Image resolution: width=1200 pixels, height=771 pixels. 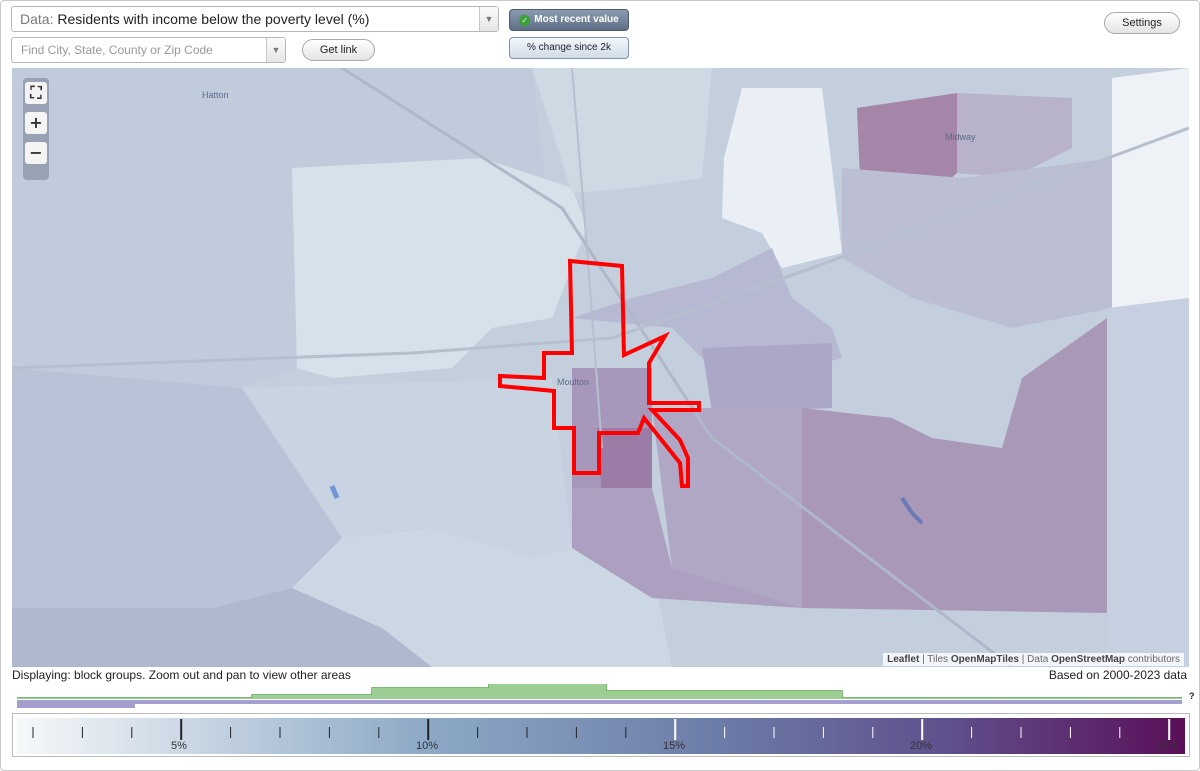 What do you see at coordinates (36, 93) in the screenshot?
I see `fullscreen-button: ⛶` at bounding box center [36, 93].